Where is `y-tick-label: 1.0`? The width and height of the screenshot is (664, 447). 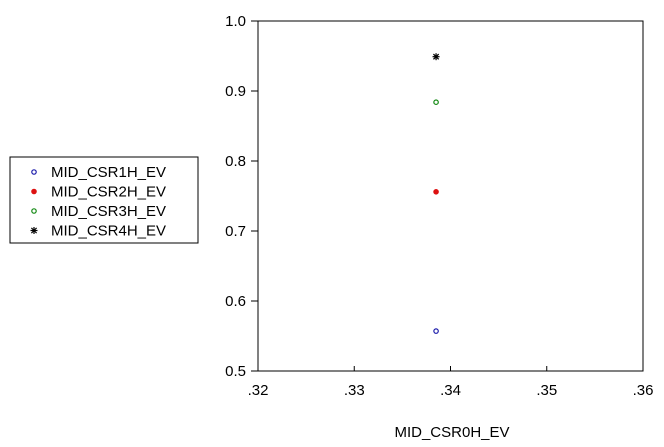
y-tick-label: 1.0 is located at coordinates (235, 21).